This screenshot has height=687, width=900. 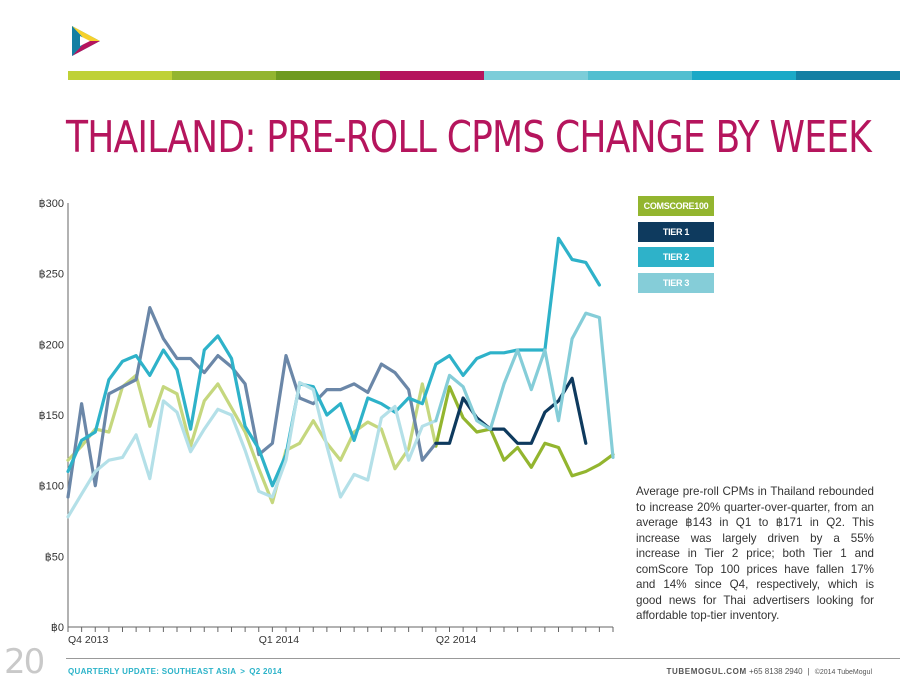 I want to click on series-line-comscore100-early, so click(x=252, y=439).